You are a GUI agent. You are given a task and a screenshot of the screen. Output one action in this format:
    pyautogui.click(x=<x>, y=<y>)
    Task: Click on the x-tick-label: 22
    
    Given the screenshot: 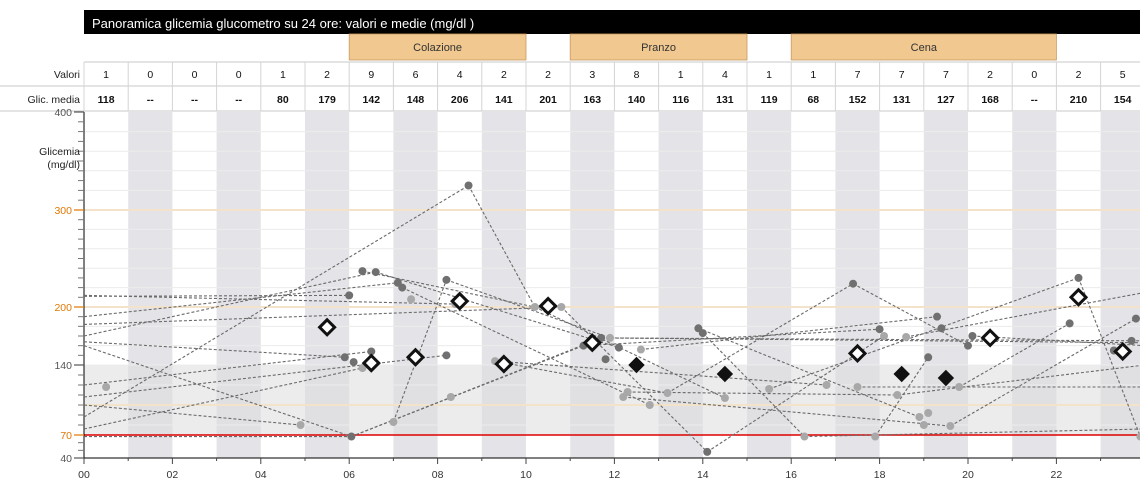 What is the action you would take?
    pyautogui.click(x=1057, y=475)
    